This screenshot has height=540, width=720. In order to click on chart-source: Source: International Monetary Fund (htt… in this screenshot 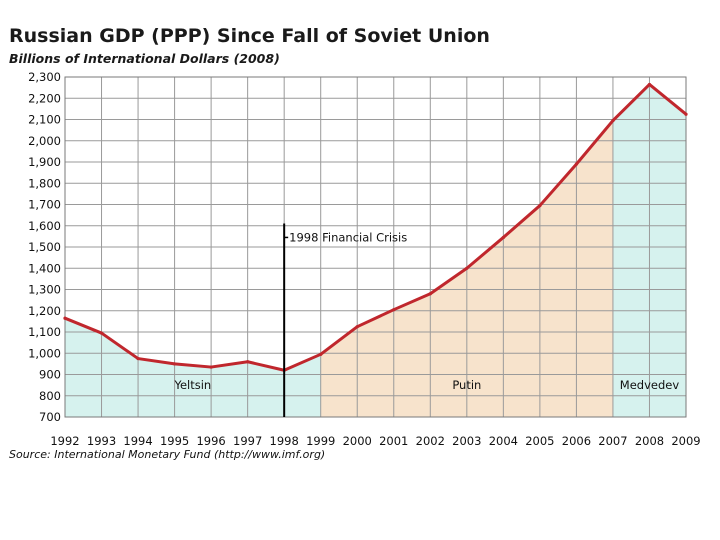, I will do `click(167, 454)`.